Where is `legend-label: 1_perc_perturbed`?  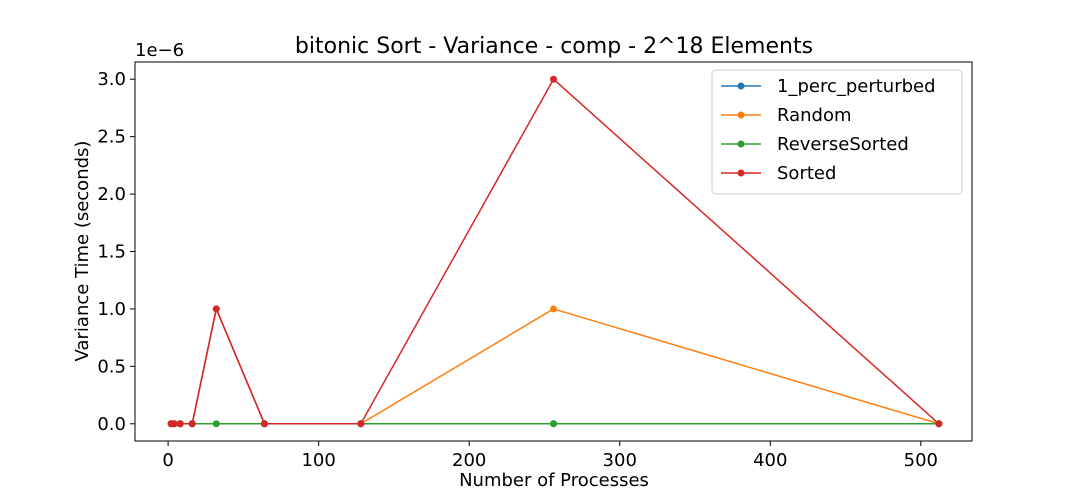 legend-label: 1_perc_perturbed is located at coordinates (856, 86).